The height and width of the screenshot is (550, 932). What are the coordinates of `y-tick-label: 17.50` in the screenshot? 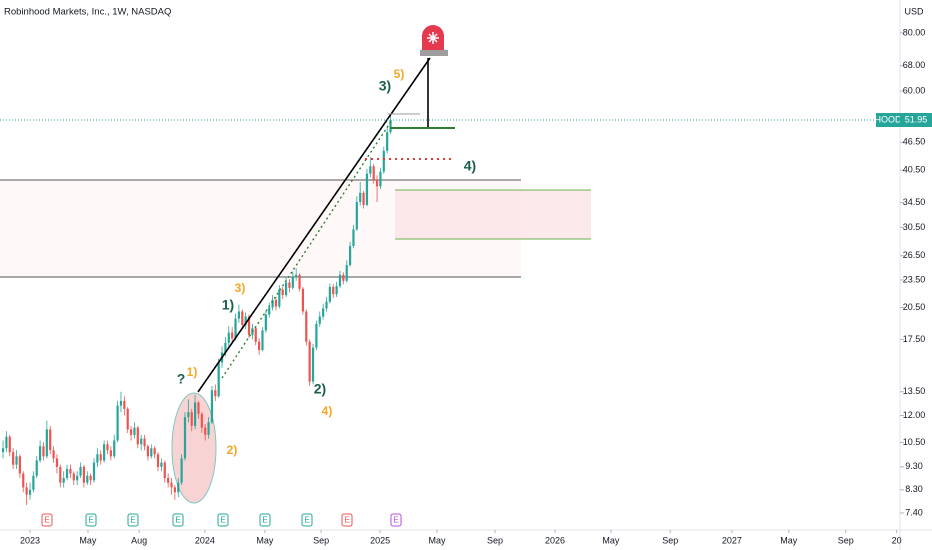 It's located at (914, 339).